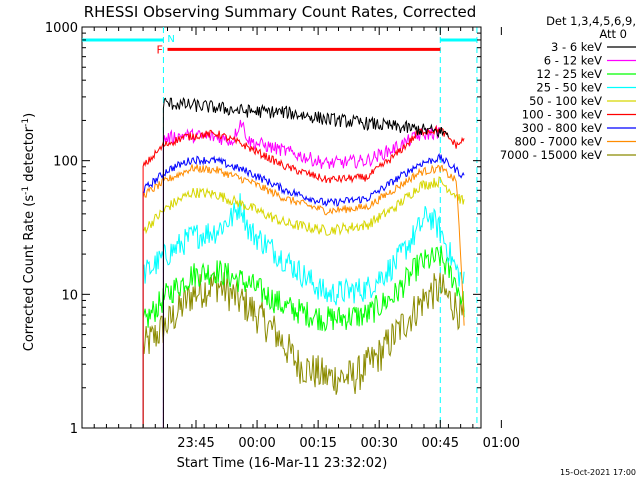 This screenshot has width=640, height=480. What do you see at coordinates (160, 49) in the screenshot?
I see `flare-marker-label: F` at bounding box center [160, 49].